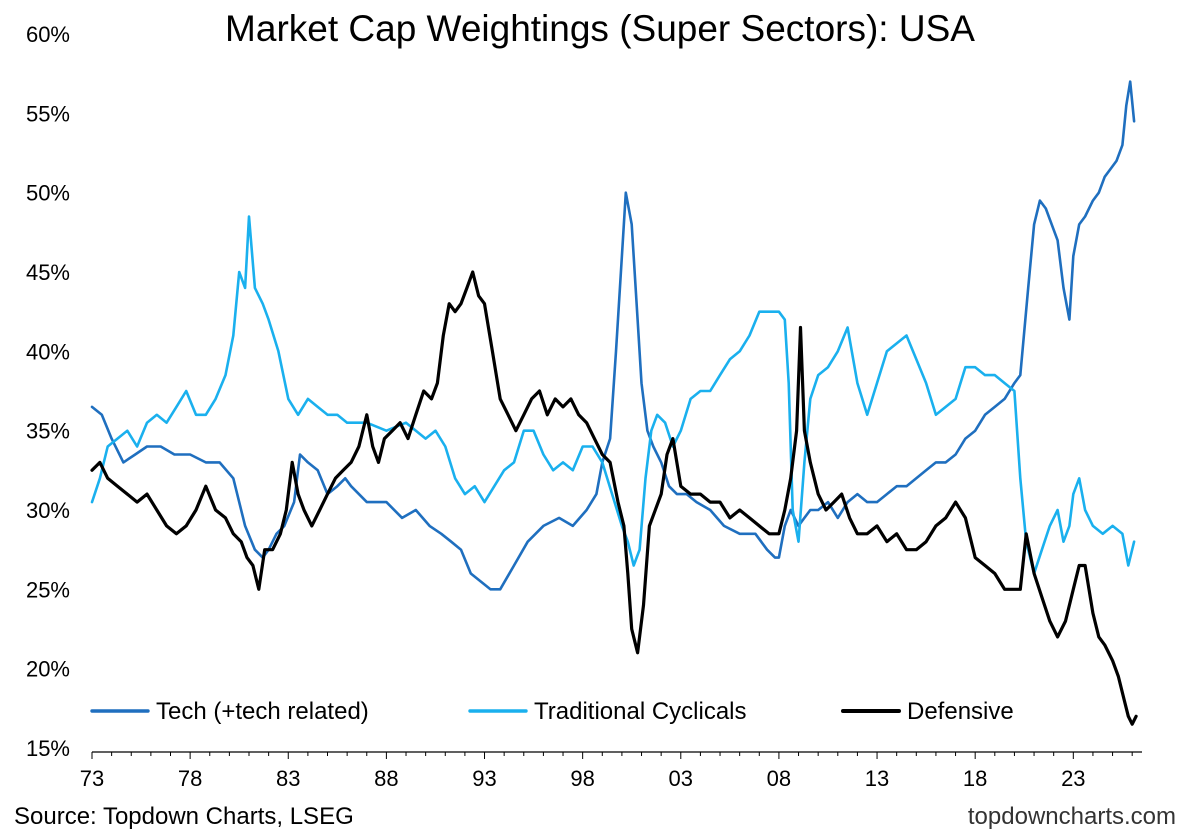 The image size is (1200, 837). Describe the element at coordinates (681, 778) in the screenshot. I see `x-tick-label: 03` at that location.